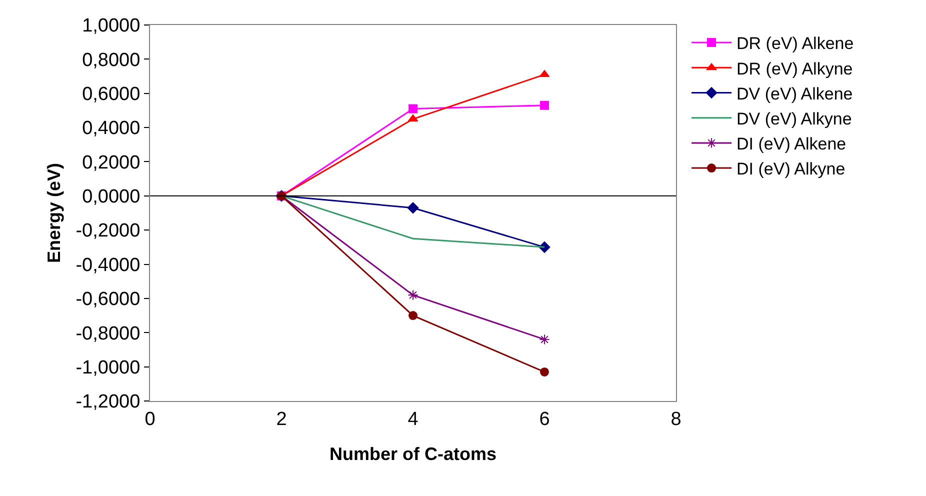  I want to click on y-tick-label: 0,2000, so click(111, 163).